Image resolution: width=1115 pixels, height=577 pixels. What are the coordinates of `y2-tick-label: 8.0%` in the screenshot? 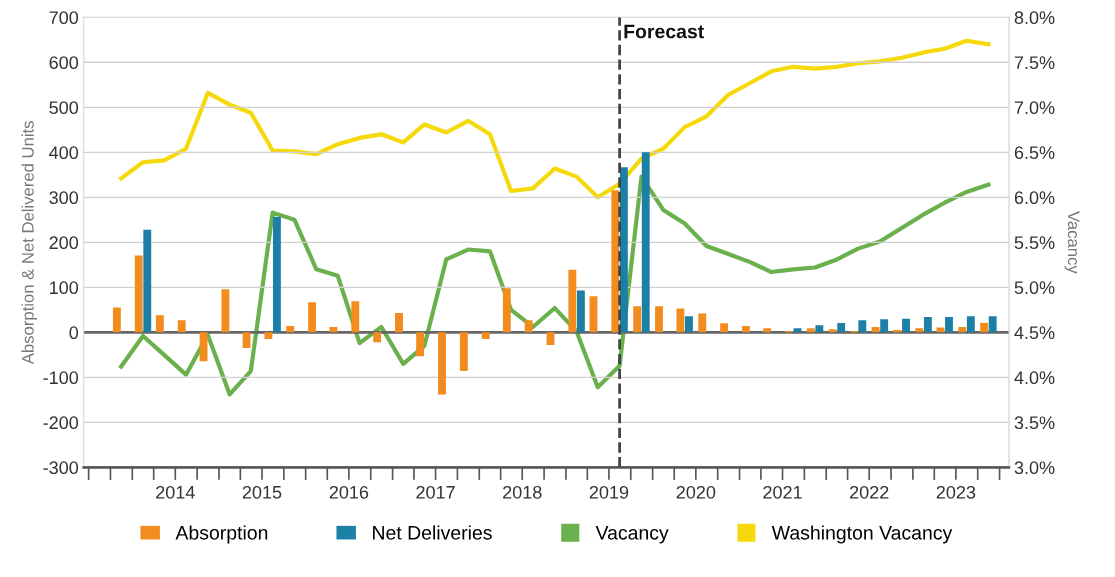 It's located at (1034, 18).